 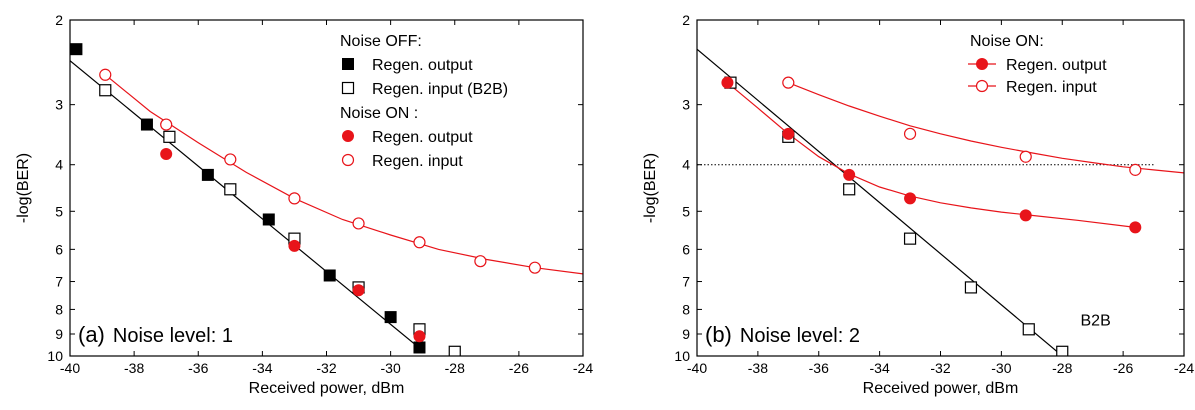 What do you see at coordinates (697, 368) in the screenshot?
I see `x-tick-label: -40` at bounding box center [697, 368].